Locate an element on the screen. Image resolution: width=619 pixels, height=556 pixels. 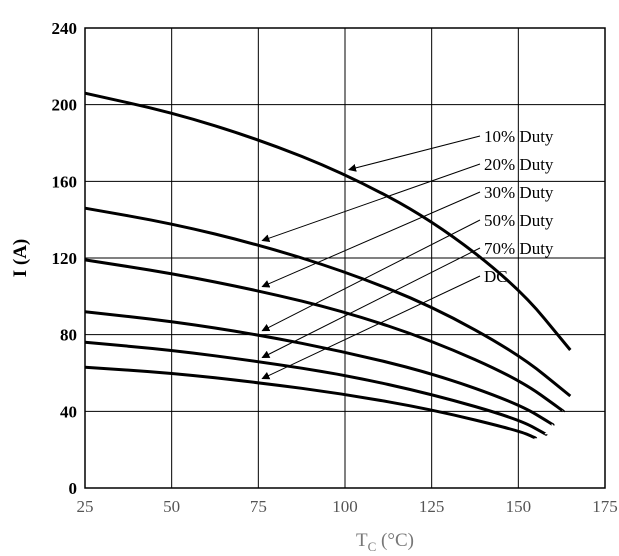
x-tick-label-5: 150 is located at coordinates (519, 506).